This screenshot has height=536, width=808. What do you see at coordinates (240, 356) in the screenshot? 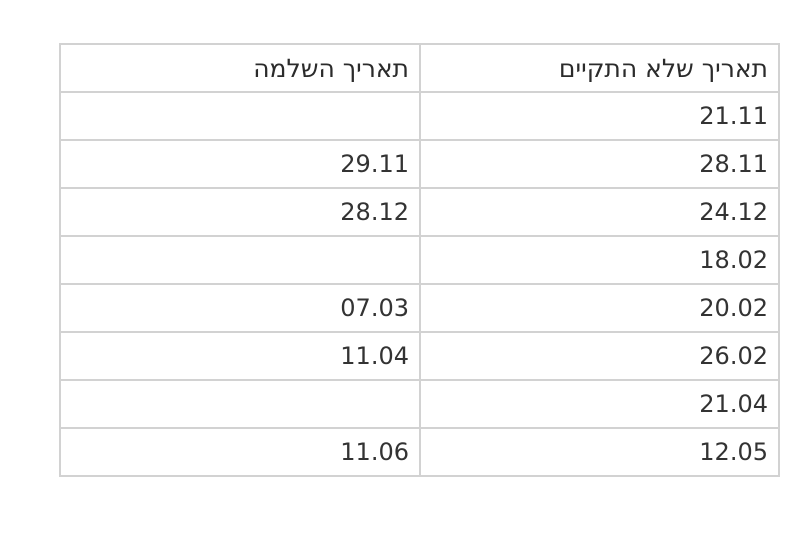
I see `makeup-date-cell: 11.04` at bounding box center [240, 356].